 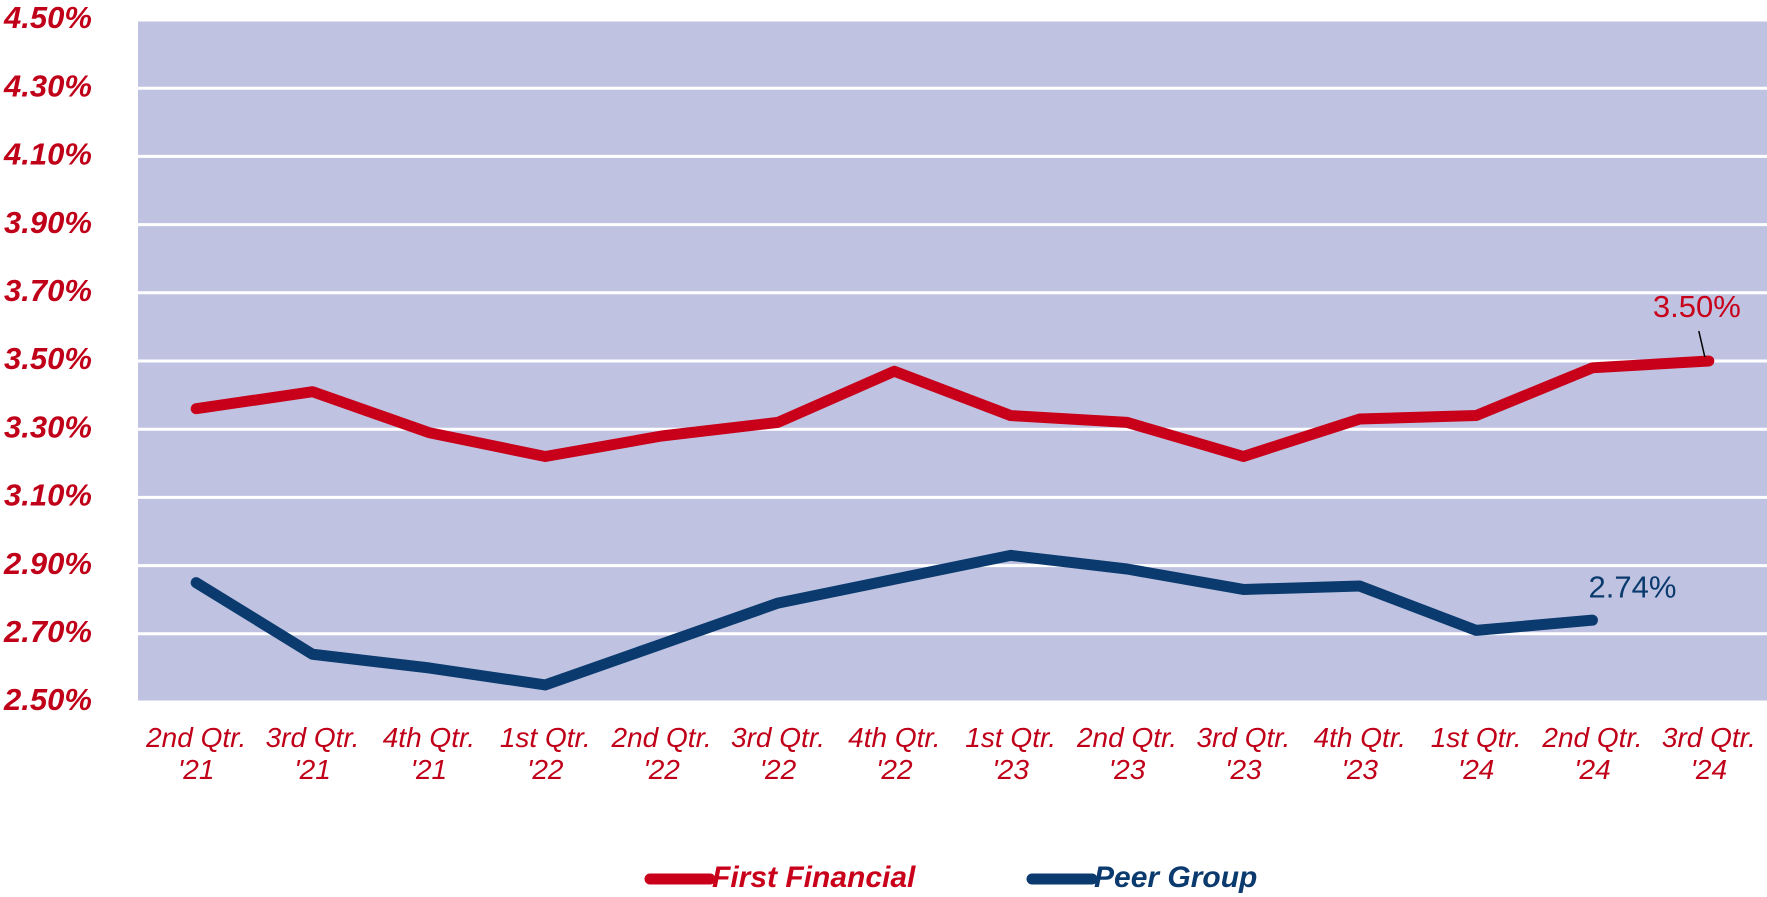 What do you see at coordinates (1633, 586) in the screenshot?
I see `data-label: 2.74%` at bounding box center [1633, 586].